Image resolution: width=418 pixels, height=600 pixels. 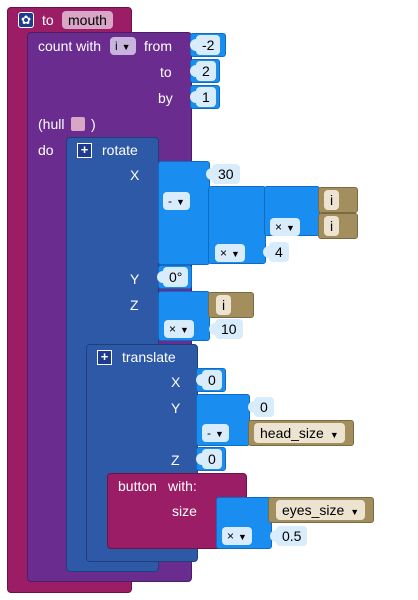 What do you see at coordinates (26, 20) in the screenshot?
I see `gear-icon: ✿` at bounding box center [26, 20].